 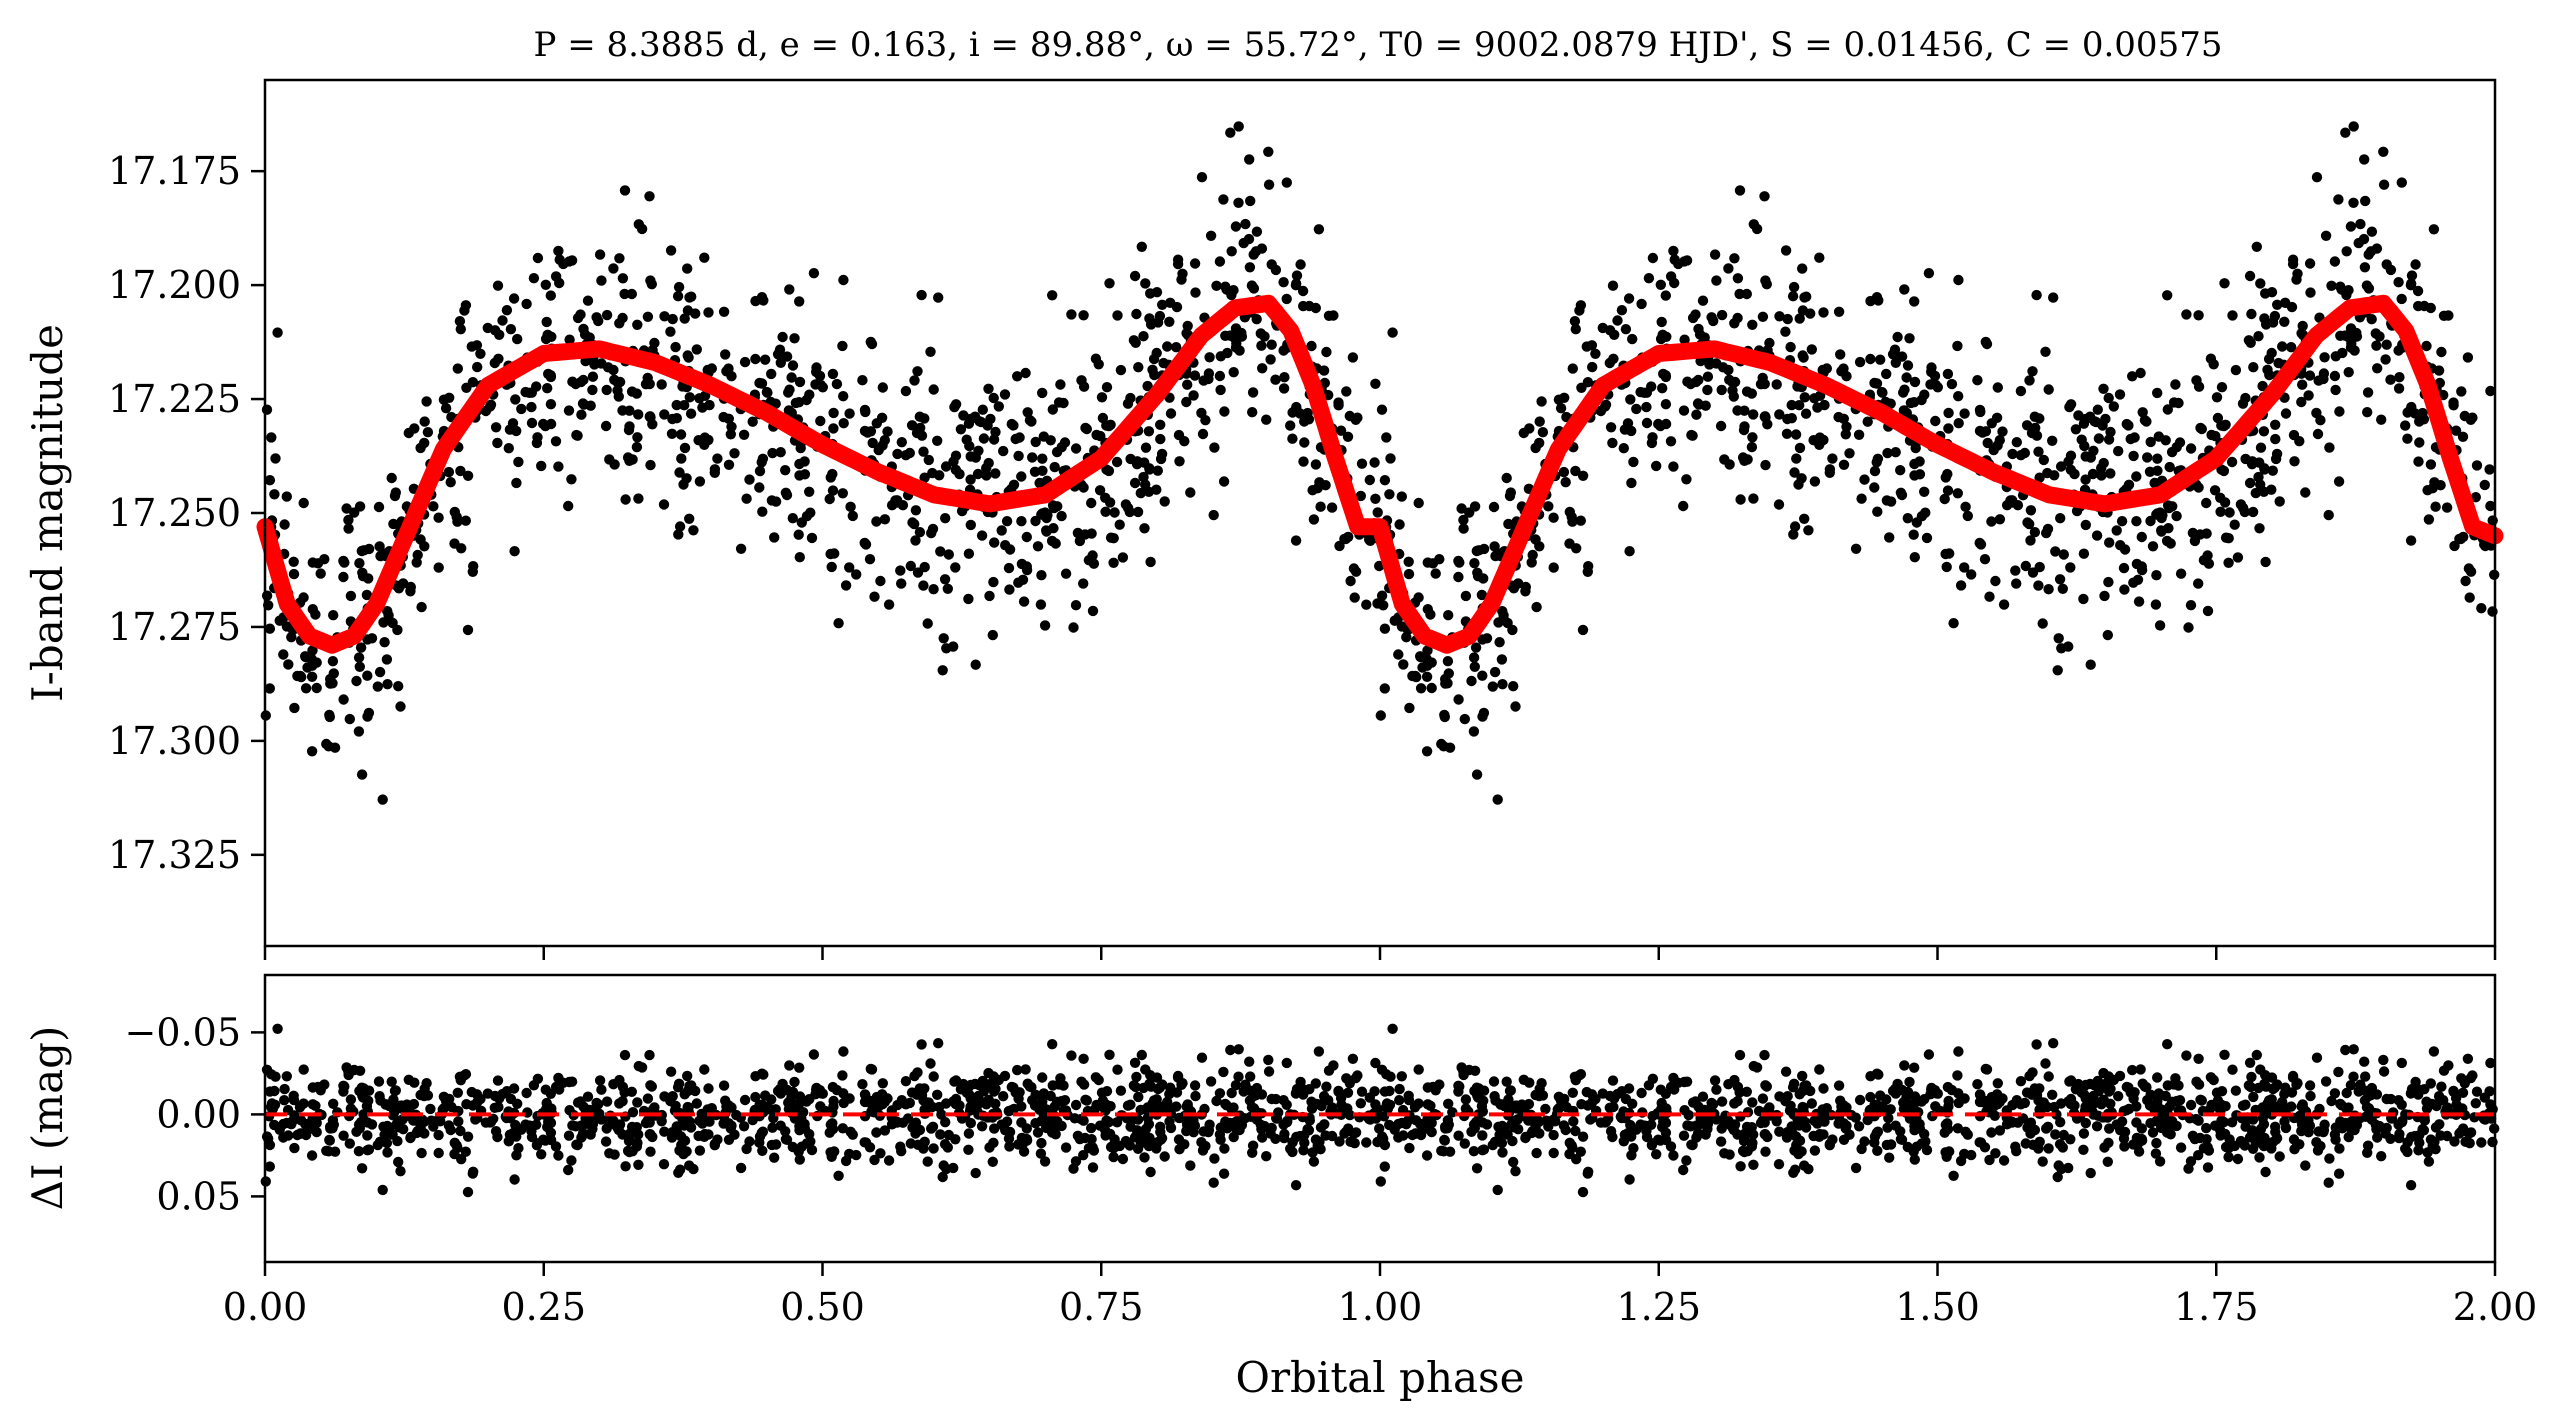 I want to click on x-axis-label: Orbital phase, so click(x=1380, y=1377).